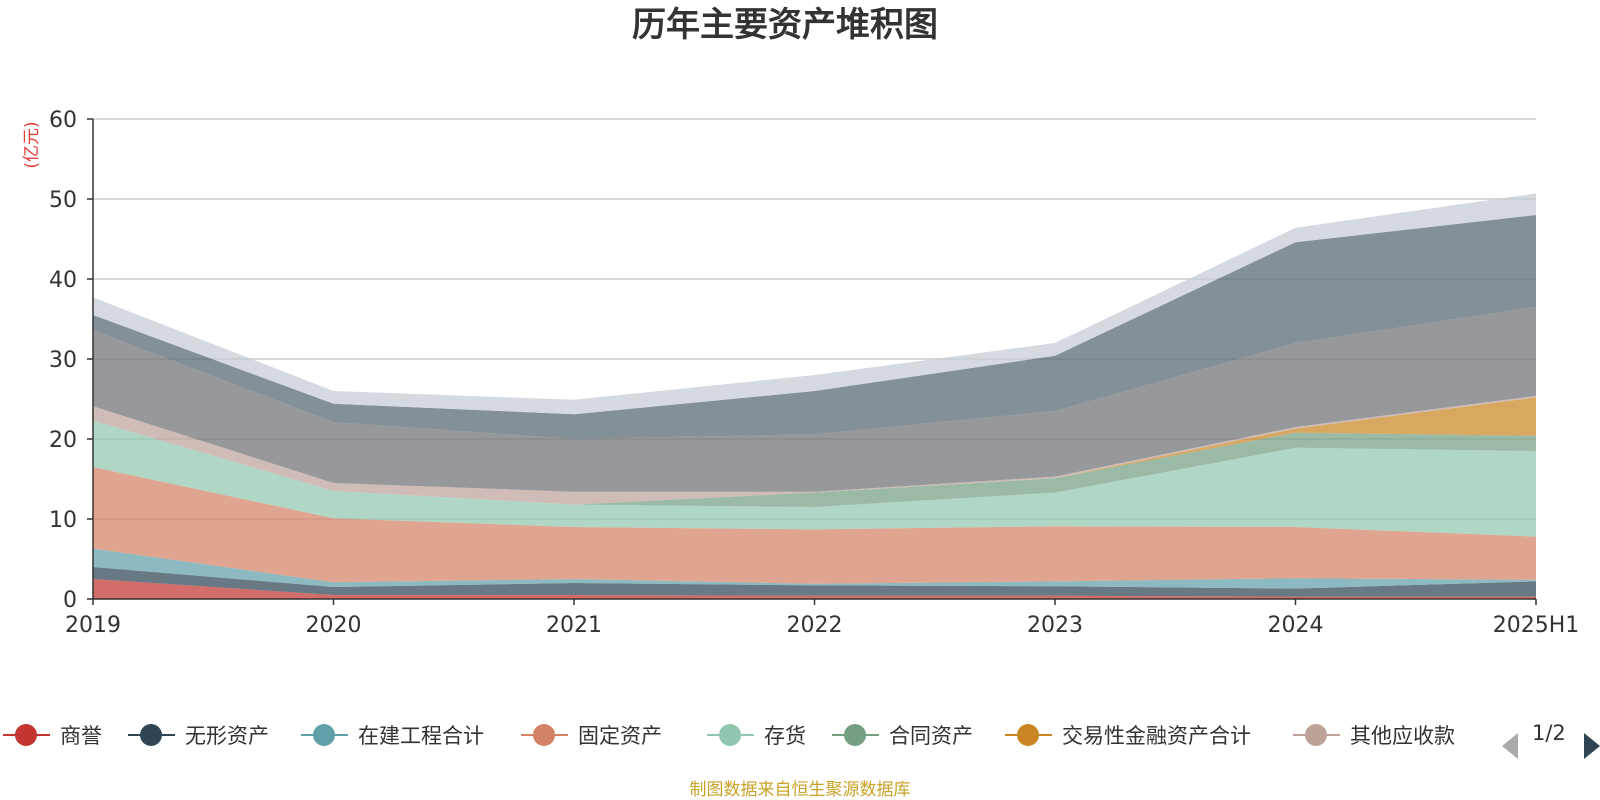 The image size is (1600, 800). I want to click on x-axis-ticks: 2019 2020 2021 2022 2023 2024 2025H1, so click(822, 618).